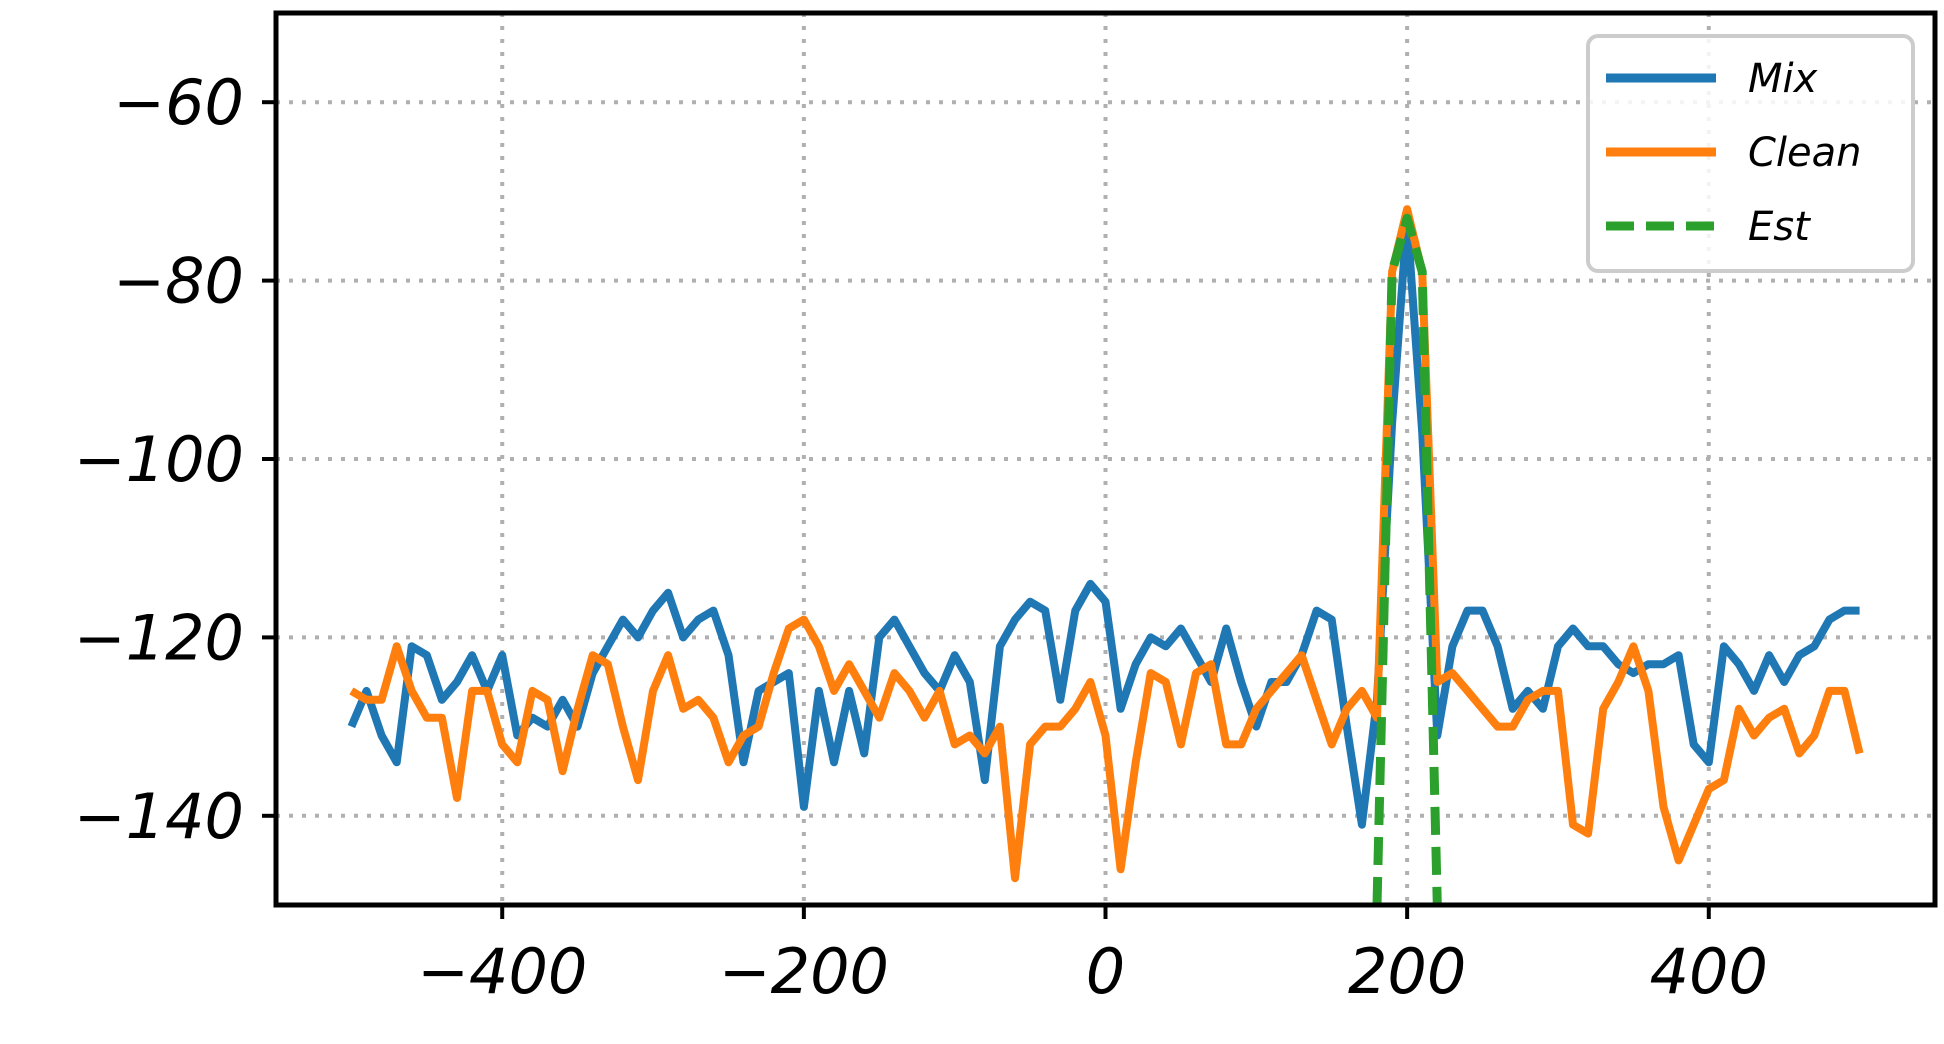 The image size is (1944, 1044). Describe the element at coordinates (178, 281) in the screenshot. I see `y-tick-label: −80` at that location.